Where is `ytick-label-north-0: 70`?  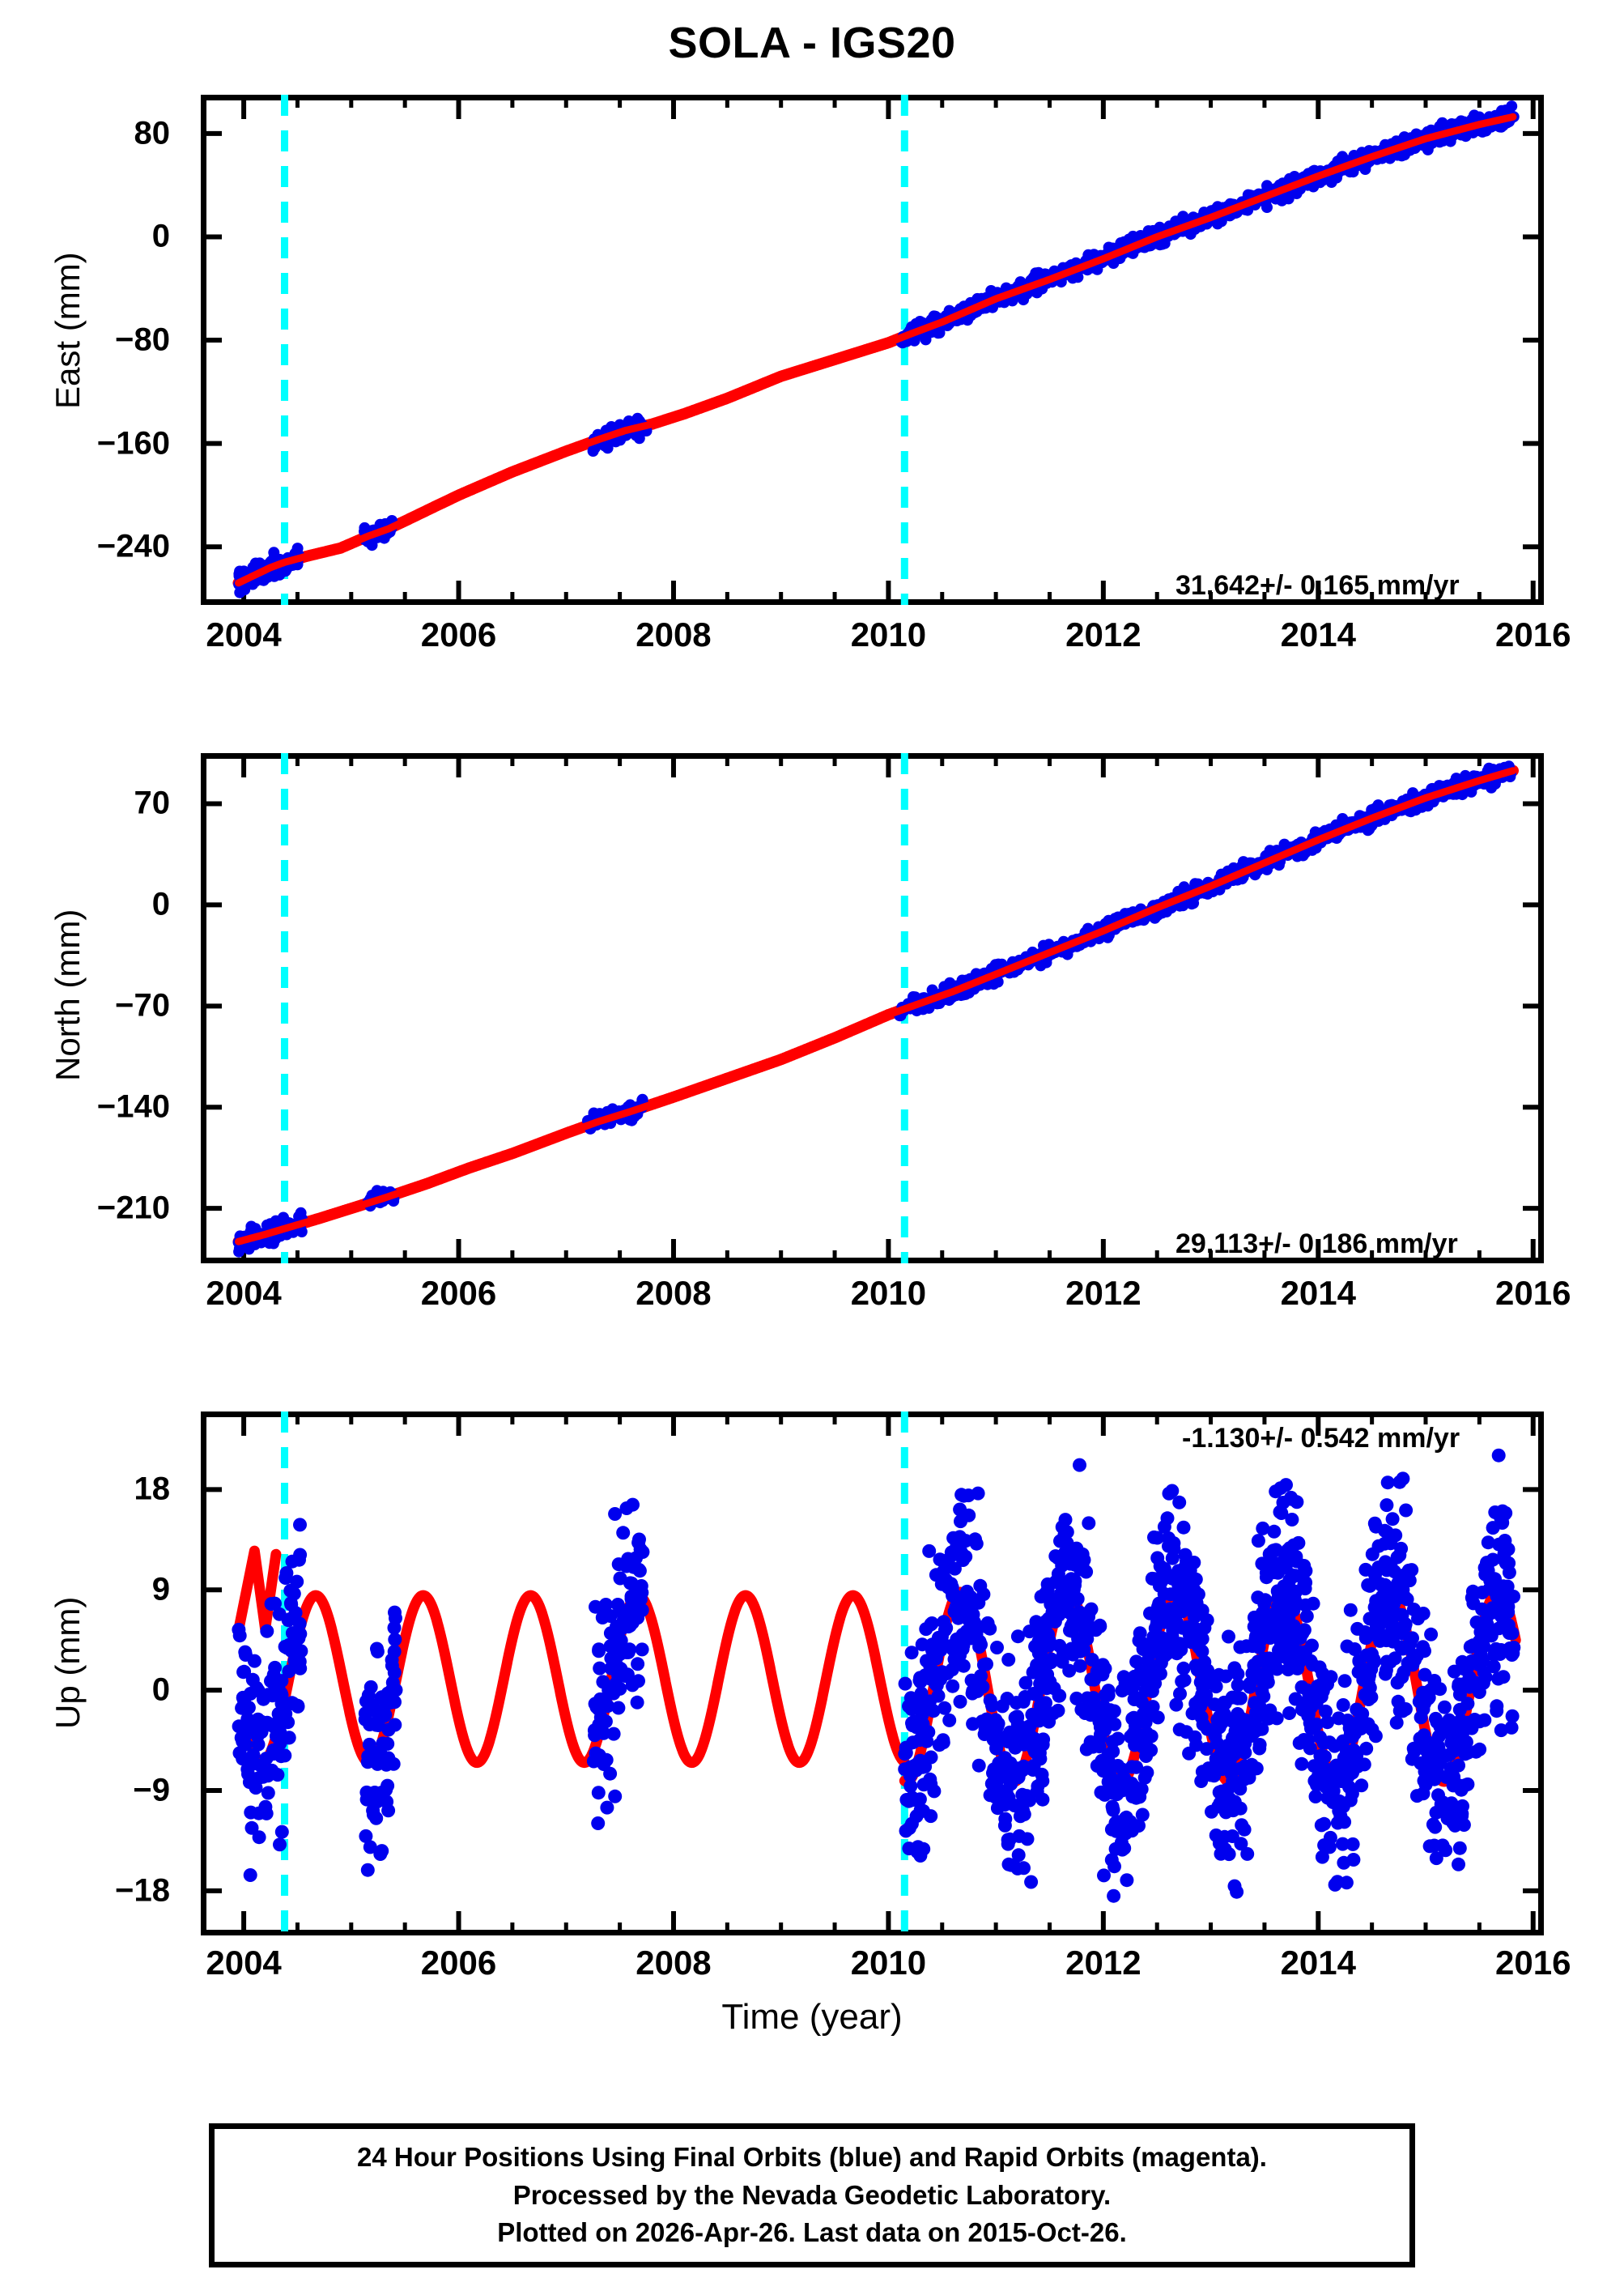
ytick-label-north-0: 70 is located at coordinates (152, 803).